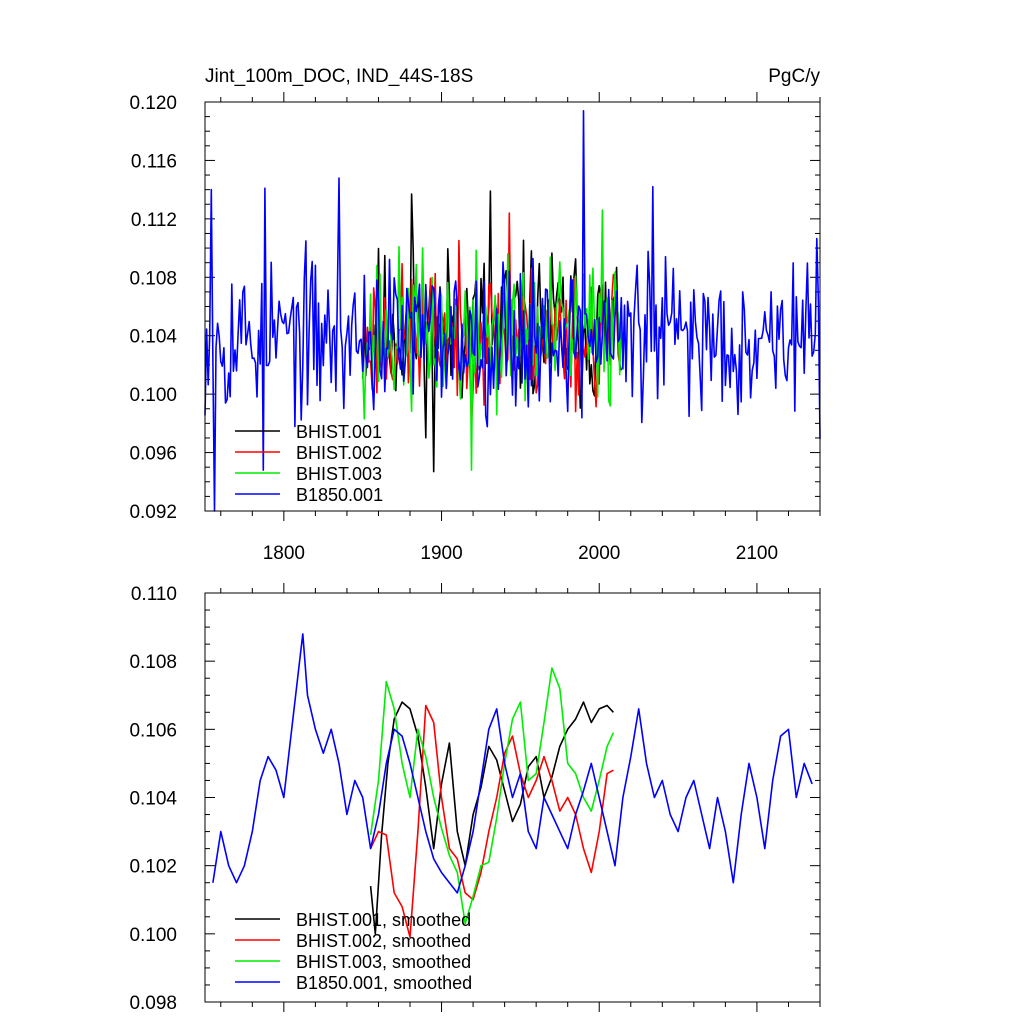  What do you see at coordinates (757, 553) in the screenshot?
I see `x-tick-label: 2100` at bounding box center [757, 553].